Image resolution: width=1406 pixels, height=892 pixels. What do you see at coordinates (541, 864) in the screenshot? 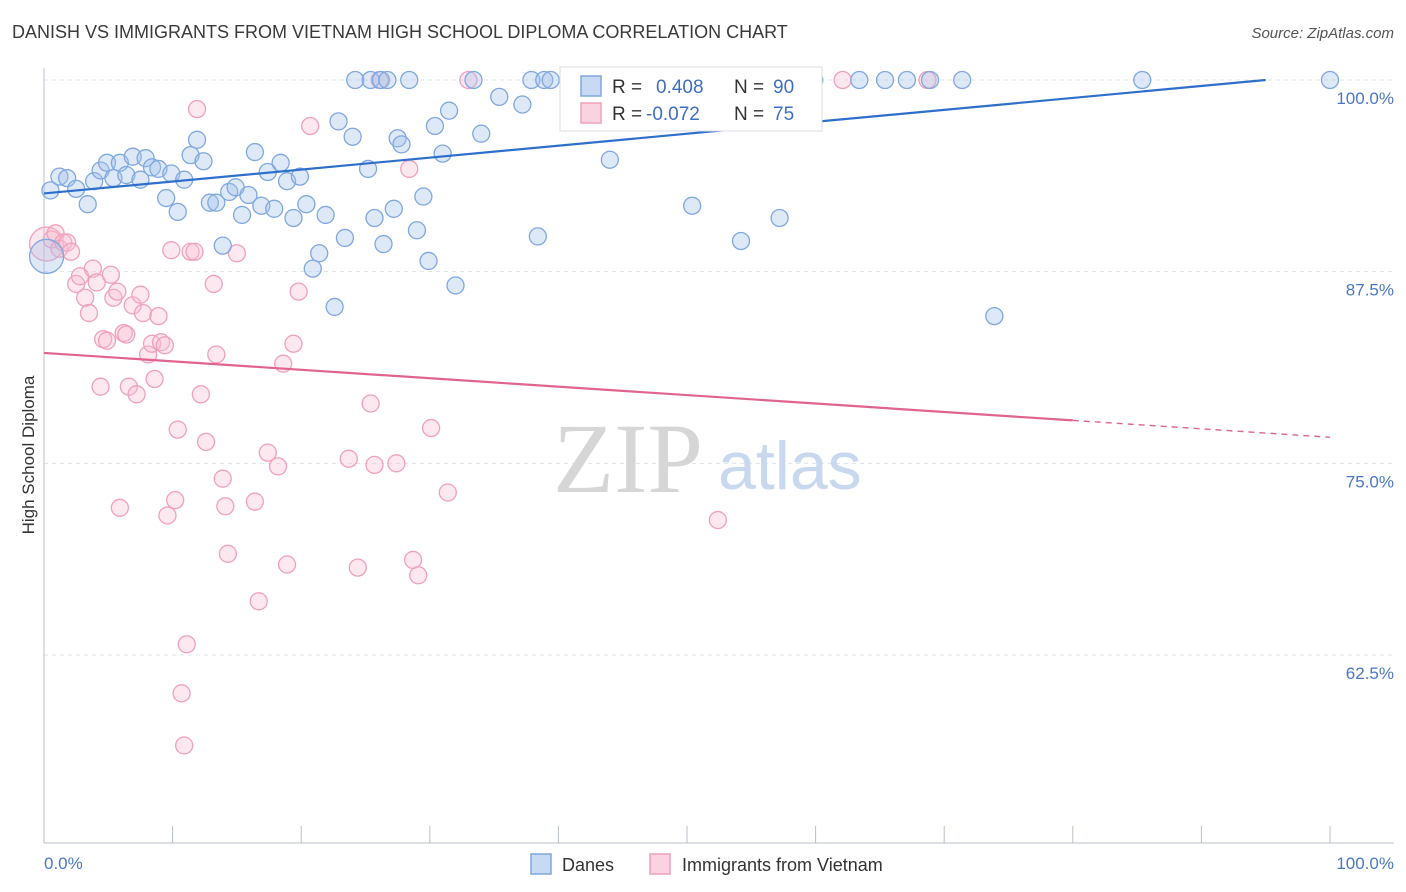
I see `legend-danes-swatch` at bounding box center [541, 864].